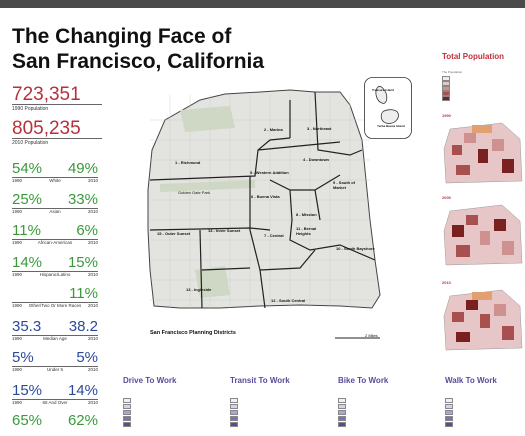 The image size is (525, 436). I want to click on scale-label: 2 Miles, so click(371, 335).